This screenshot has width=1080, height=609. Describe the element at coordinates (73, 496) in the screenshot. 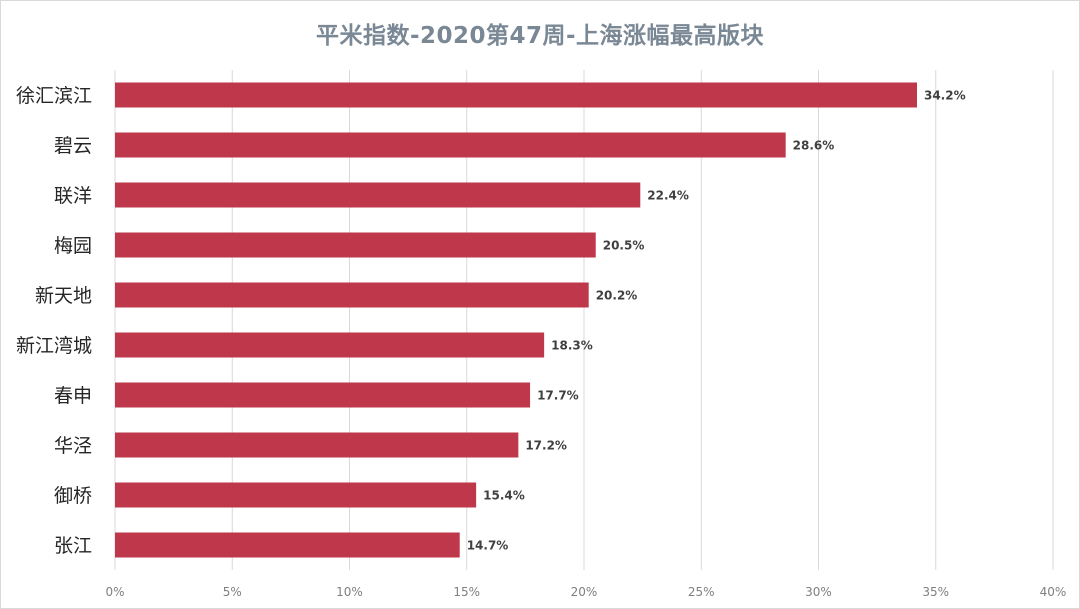

I see `category-label: 御桥` at that location.